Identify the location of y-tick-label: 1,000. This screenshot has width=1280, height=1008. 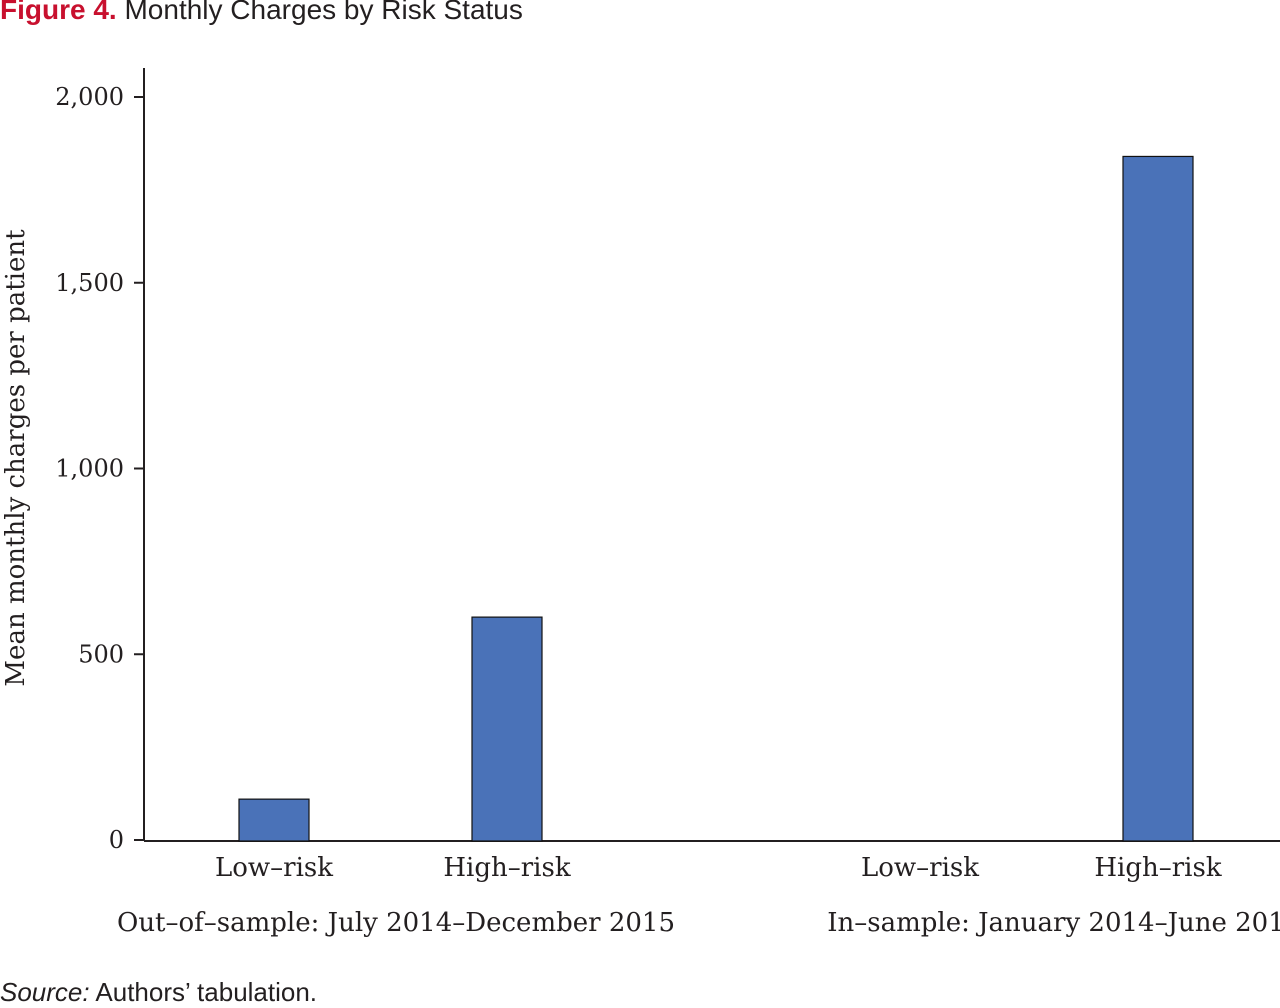
(89, 469).